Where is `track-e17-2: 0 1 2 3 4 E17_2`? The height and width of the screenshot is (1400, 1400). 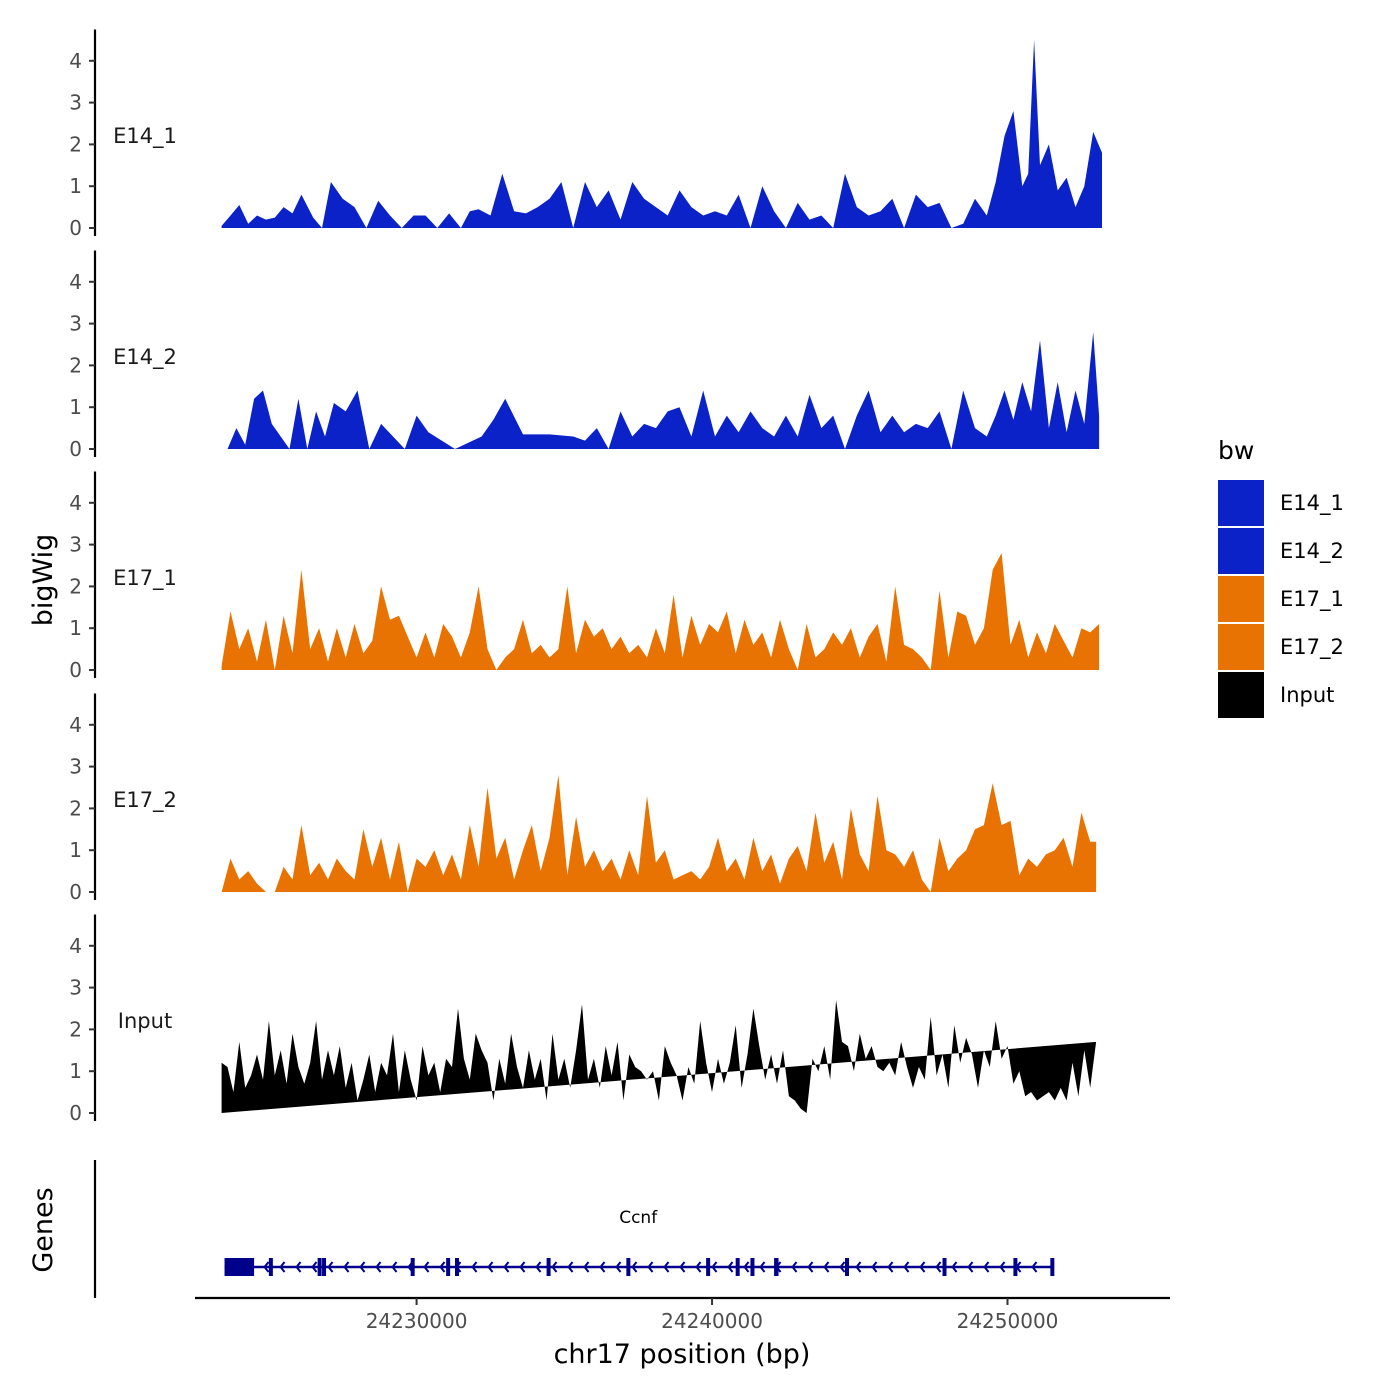
track-e17-2: 0 1 2 3 4 E17_2 is located at coordinates (583, 798).